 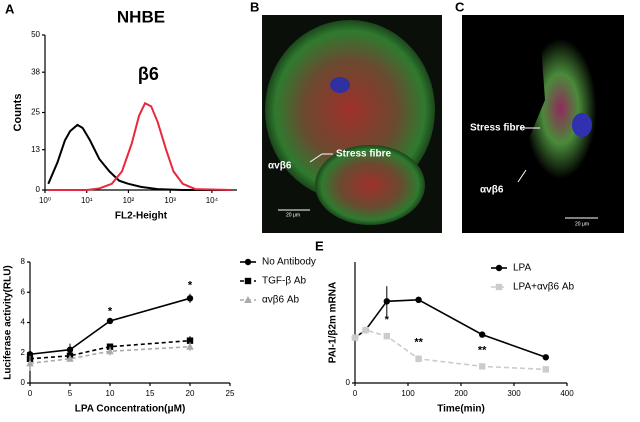 I want to click on x-tick-label: 25, so click(x=230, y=393).